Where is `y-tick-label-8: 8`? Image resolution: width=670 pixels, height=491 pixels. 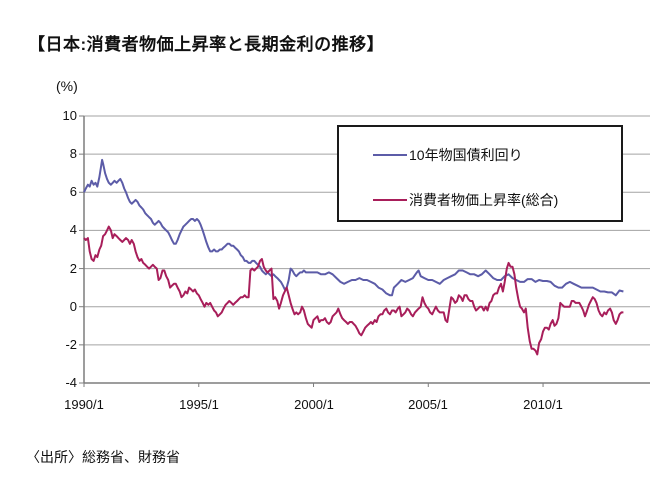 y-tick-label-8: 8 is located at coordinates (73, 153).